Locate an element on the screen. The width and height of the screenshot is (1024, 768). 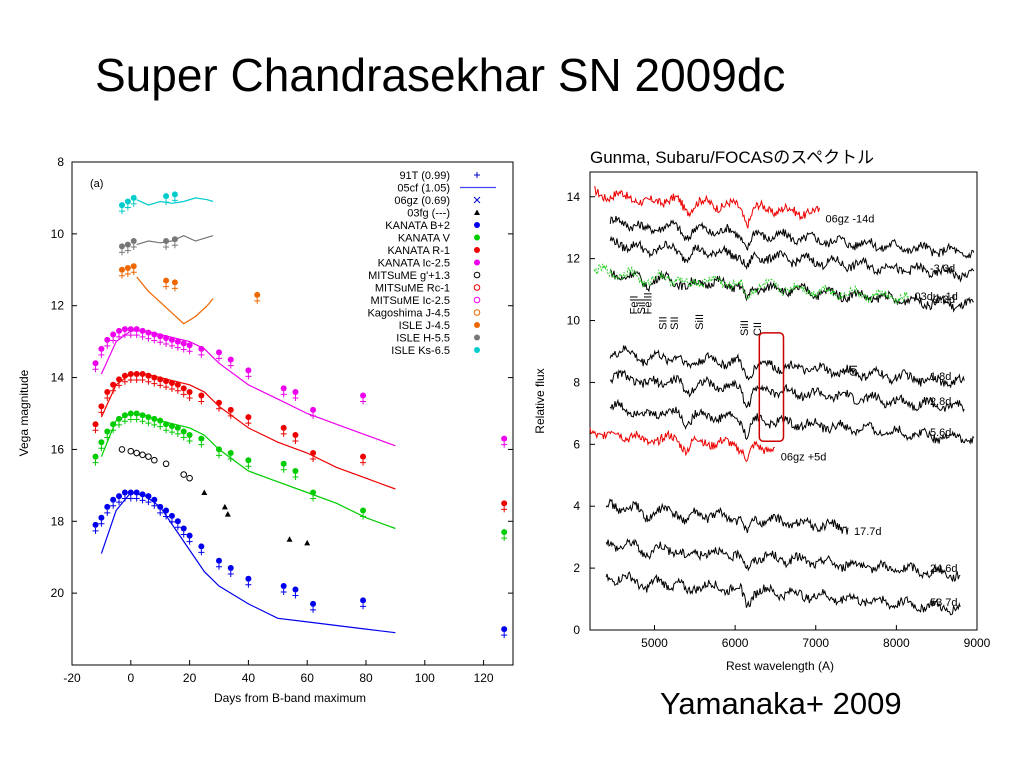
spectra-x-axis-label: Rest wavelength (A) is located at coordinates (780, 666).